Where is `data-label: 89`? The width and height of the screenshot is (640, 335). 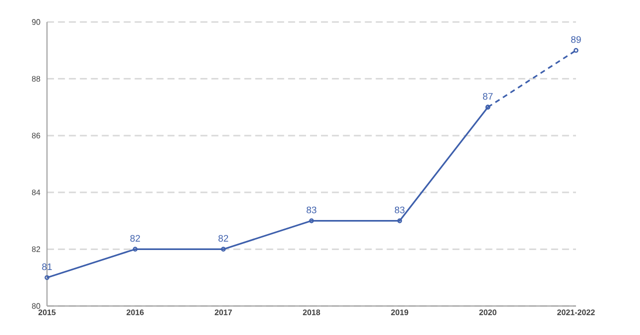 data-label: 89 is located at coordinates (576, 39).